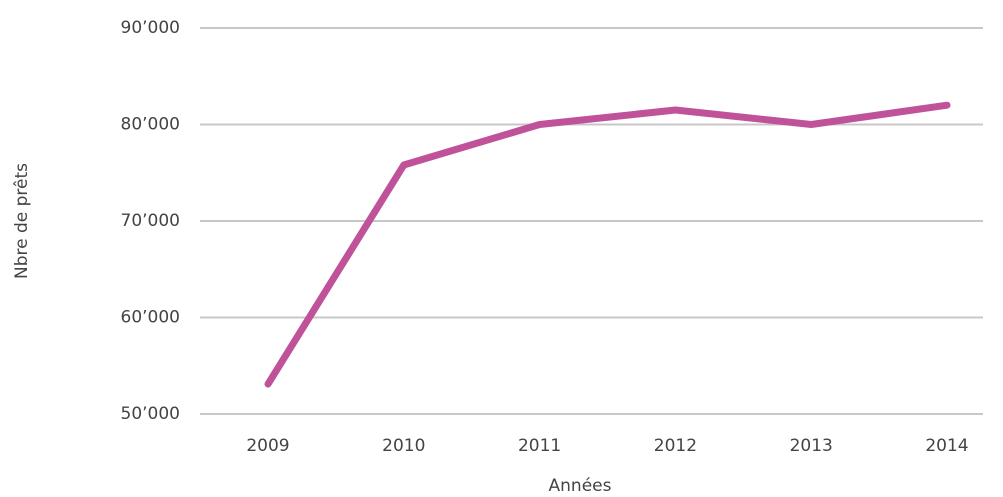 This screenshot has height=497, width=1003. I want to click on x-tick-label: 2011, so click(539, 446).